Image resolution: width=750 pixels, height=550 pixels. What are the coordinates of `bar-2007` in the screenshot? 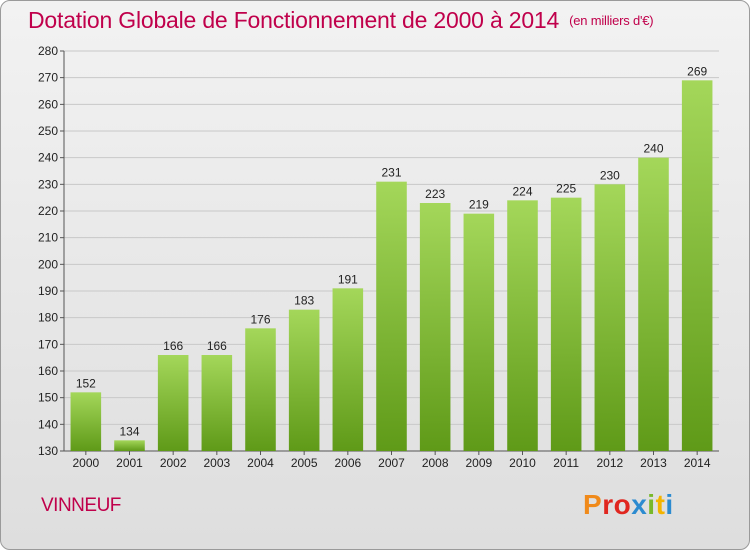 It's located at (391, 316).